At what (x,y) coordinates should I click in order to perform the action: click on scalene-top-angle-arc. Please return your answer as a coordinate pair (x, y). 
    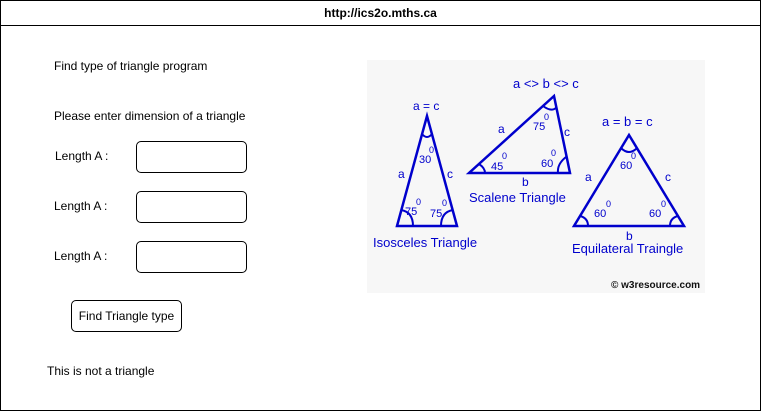
    Looking at the image, I should click on (549, 108).